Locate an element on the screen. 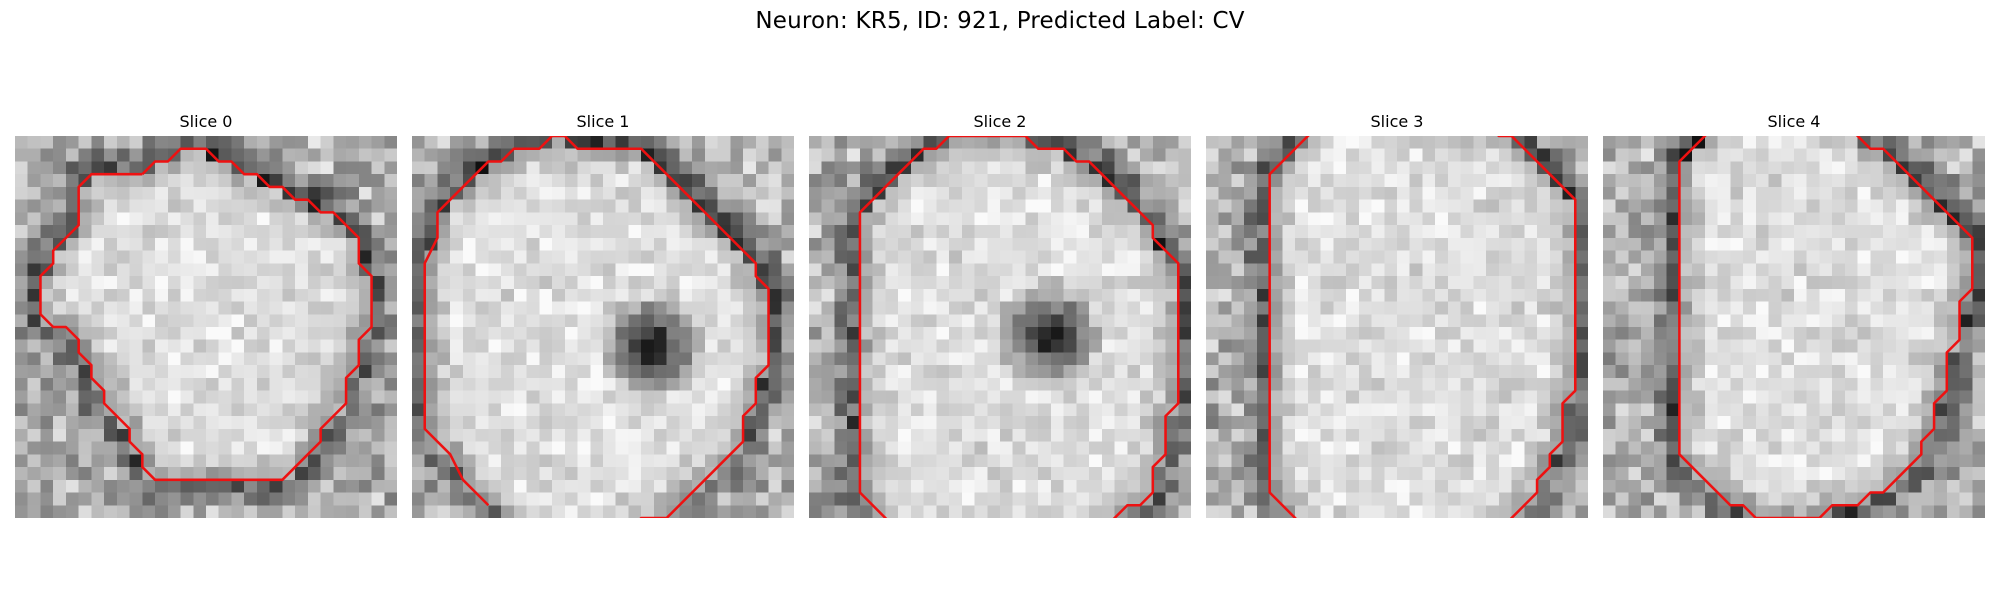 The width and height of the screenshot is (2000, 600). slice-title: Slice 2 is located at coordinates (1000, 121).